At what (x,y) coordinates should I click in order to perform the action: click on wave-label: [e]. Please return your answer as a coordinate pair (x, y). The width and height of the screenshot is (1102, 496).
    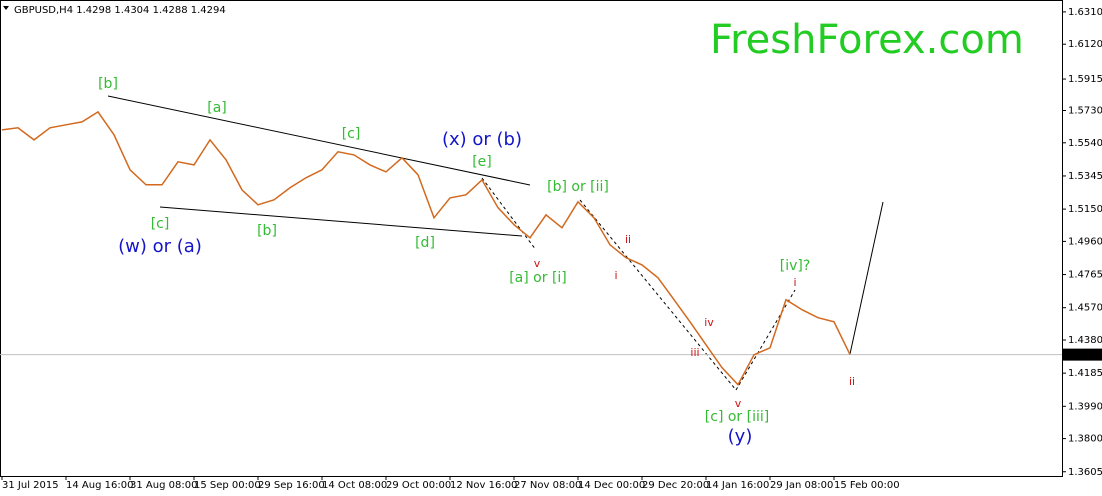
    Looking at the image, I should click on (482, 162).